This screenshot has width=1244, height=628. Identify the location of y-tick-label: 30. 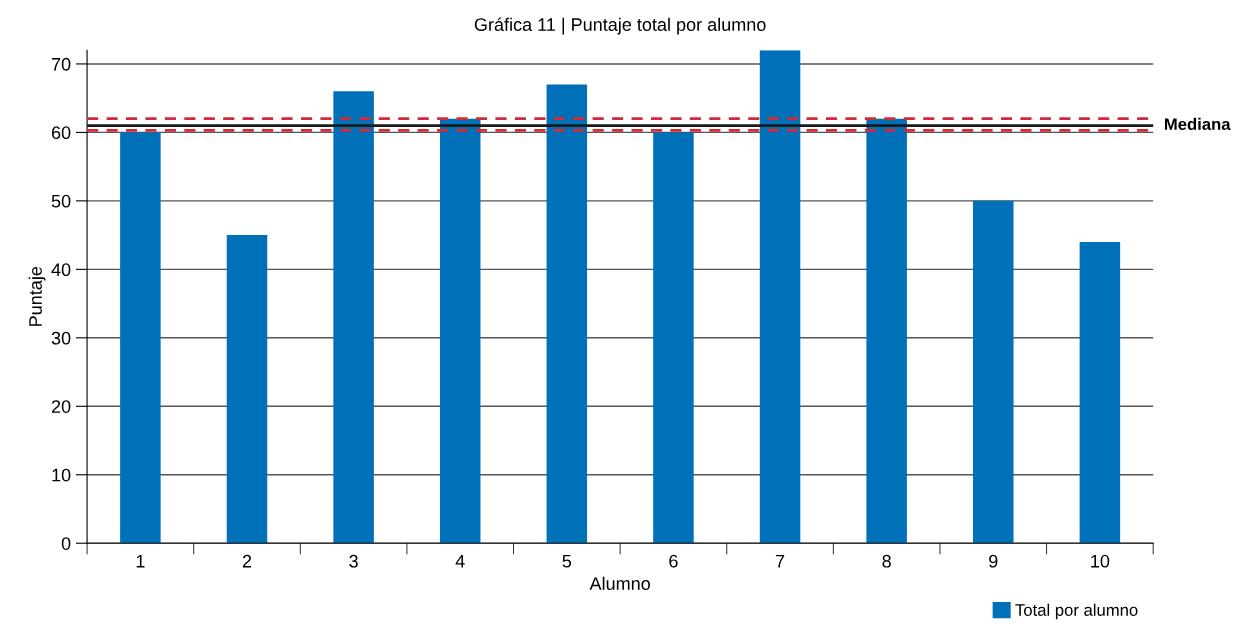
(61, 338).